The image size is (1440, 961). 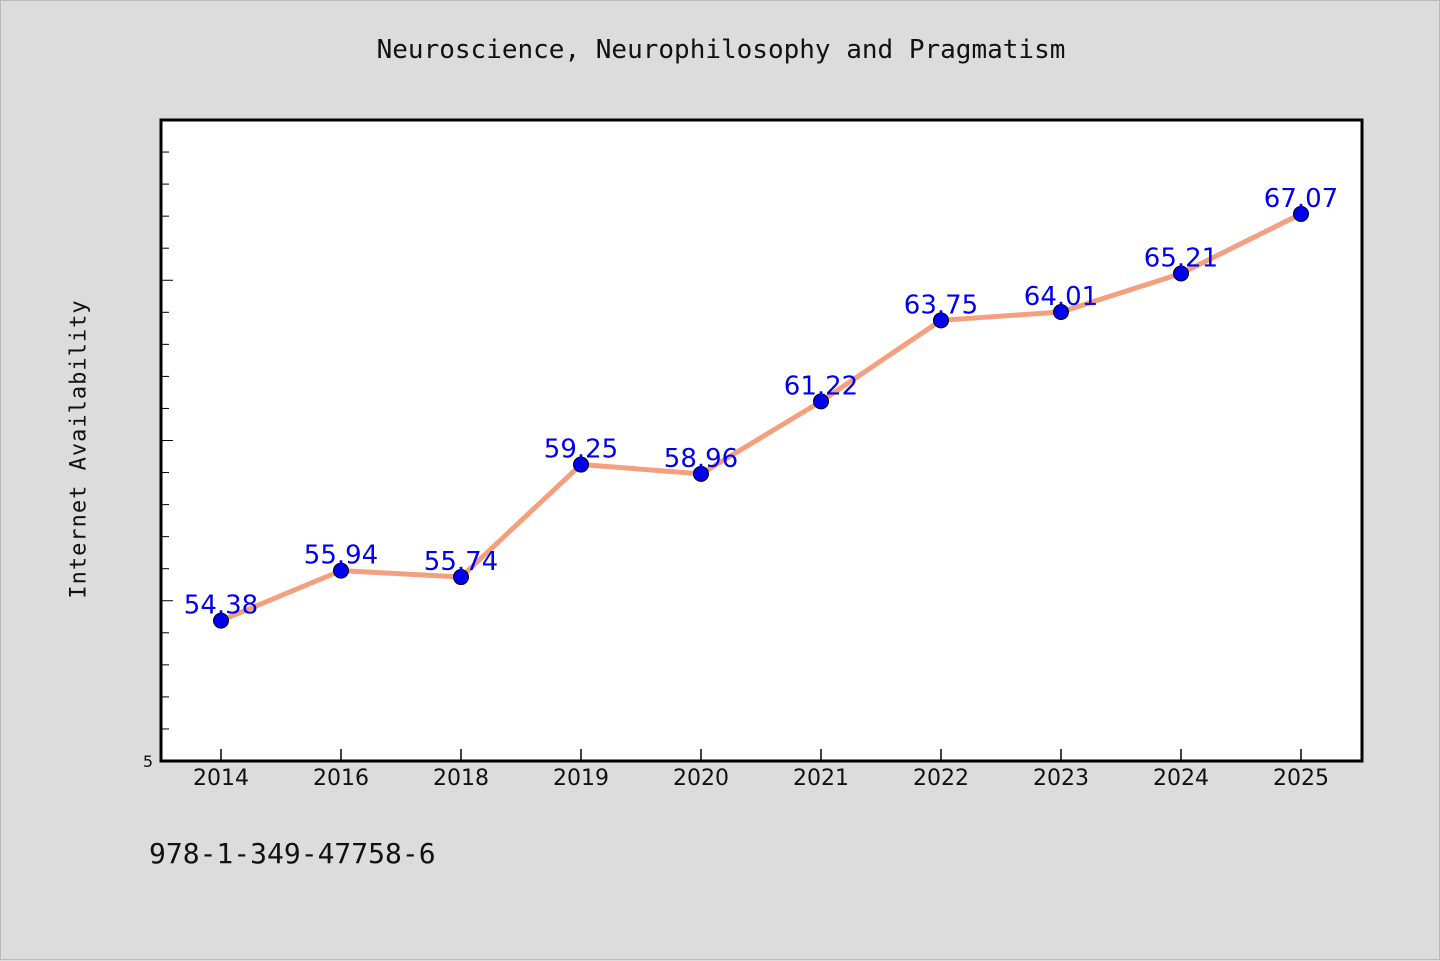 What do you see at coordinates (1061, 297) in the screenshot?
I see `data-label: 64.01` at bounding box center [1061, 297].